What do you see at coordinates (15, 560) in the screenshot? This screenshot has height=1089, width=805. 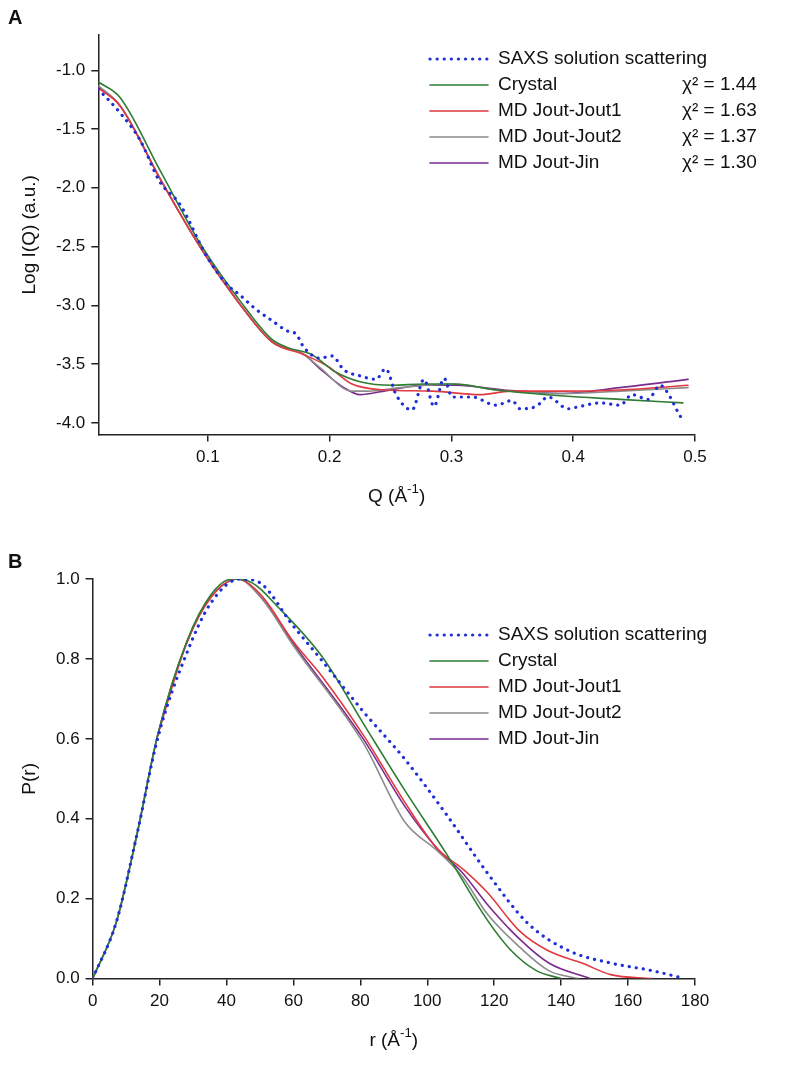 I see `text: B` at bounding box center [15, 560].